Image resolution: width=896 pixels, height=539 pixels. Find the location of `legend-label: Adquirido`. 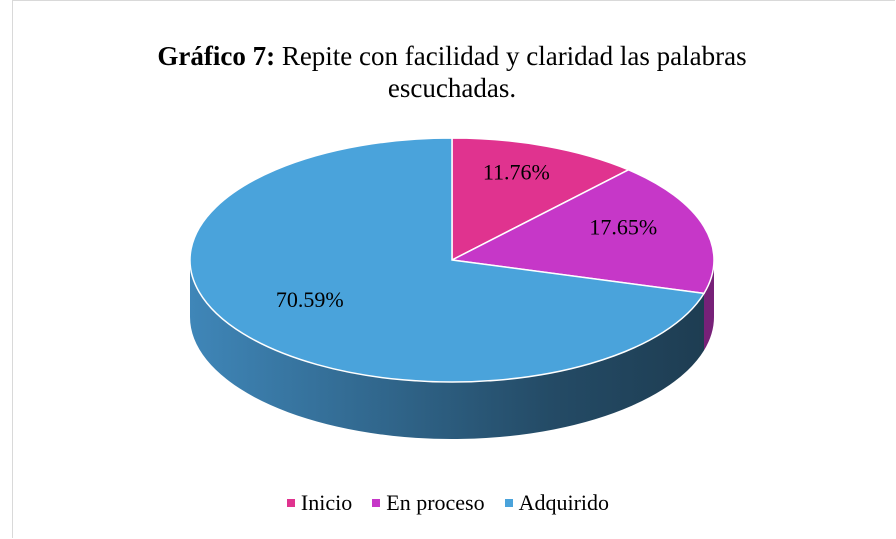

legend-label: Adquirido is located at coordinates (564, 502).